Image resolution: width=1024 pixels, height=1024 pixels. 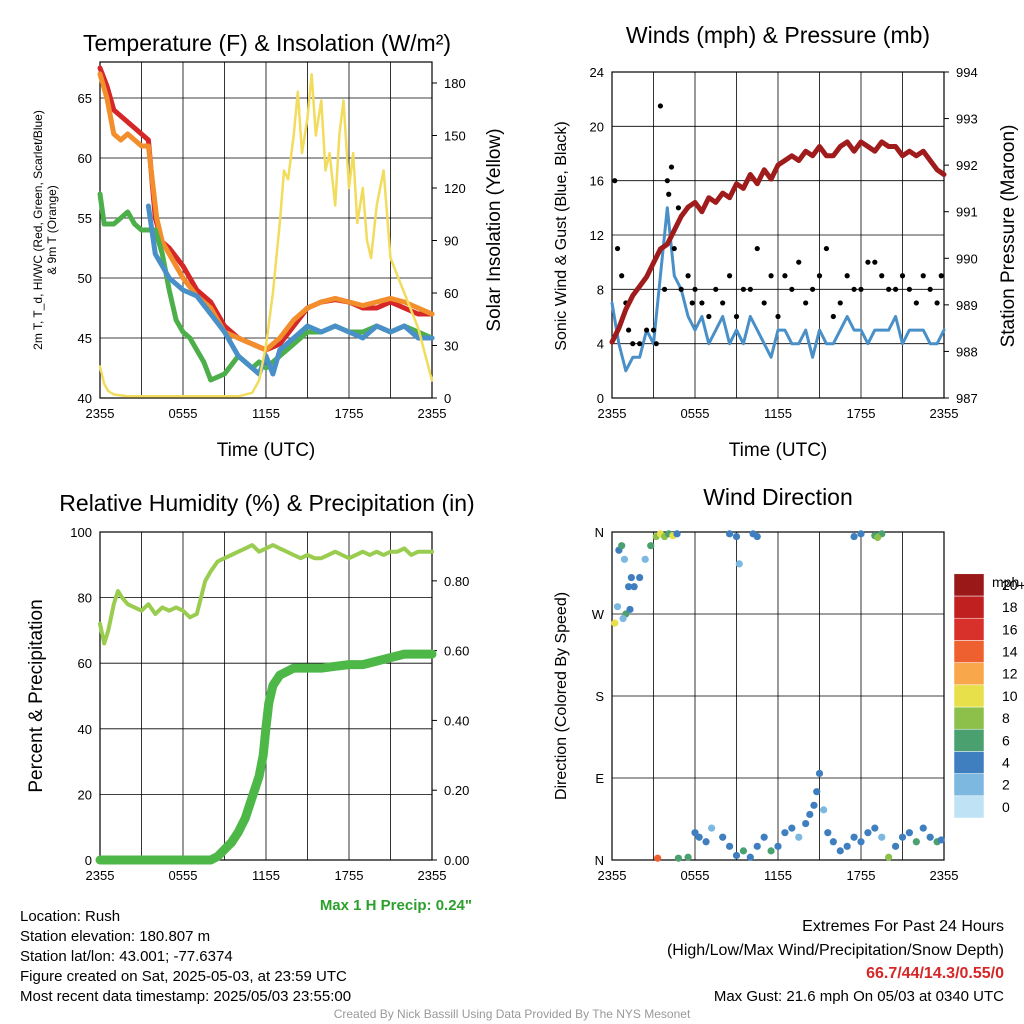 What do you see at coordinates (266, 757) in the screenshot?
I see `precipitation-line` at bounding box center [266, 757].